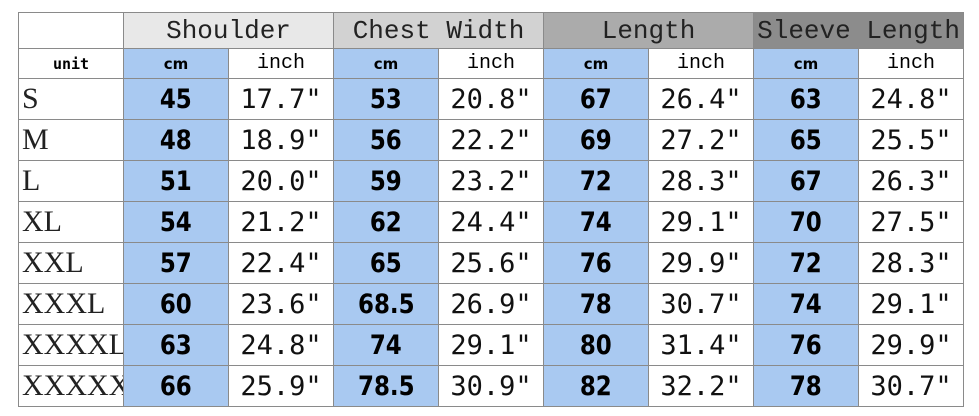 Image resolution: width=979 pixels, height=416 pixels. Describe the element at coordinates (386, 140) in the screenshot. I see `cell-text: 56` at that location.